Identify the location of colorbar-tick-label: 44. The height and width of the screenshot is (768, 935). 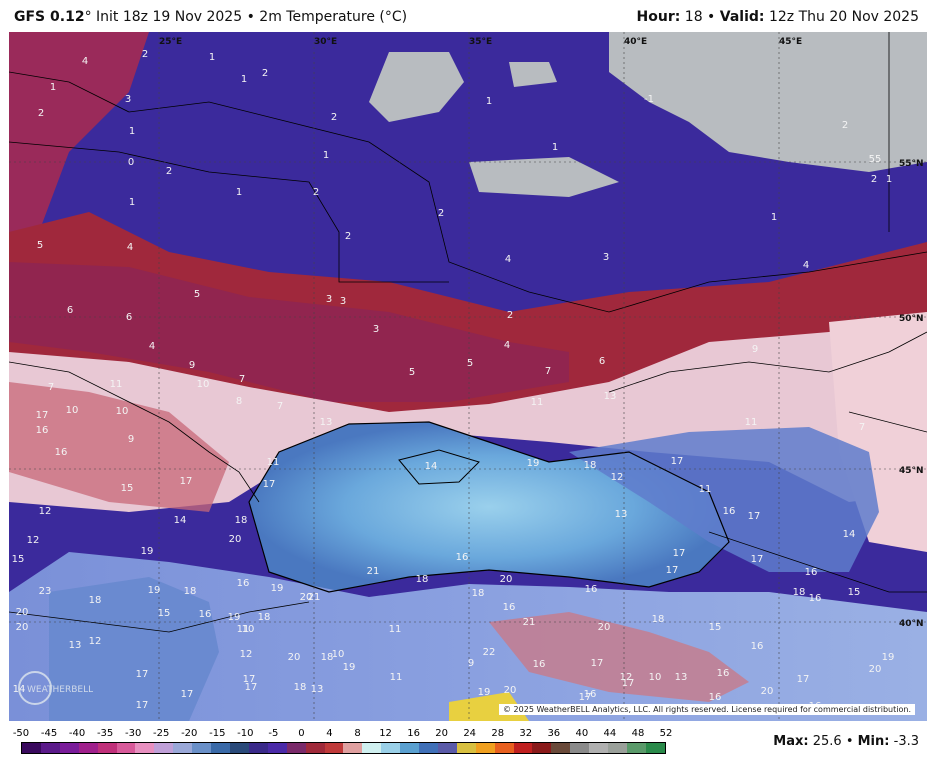
(610, 733).